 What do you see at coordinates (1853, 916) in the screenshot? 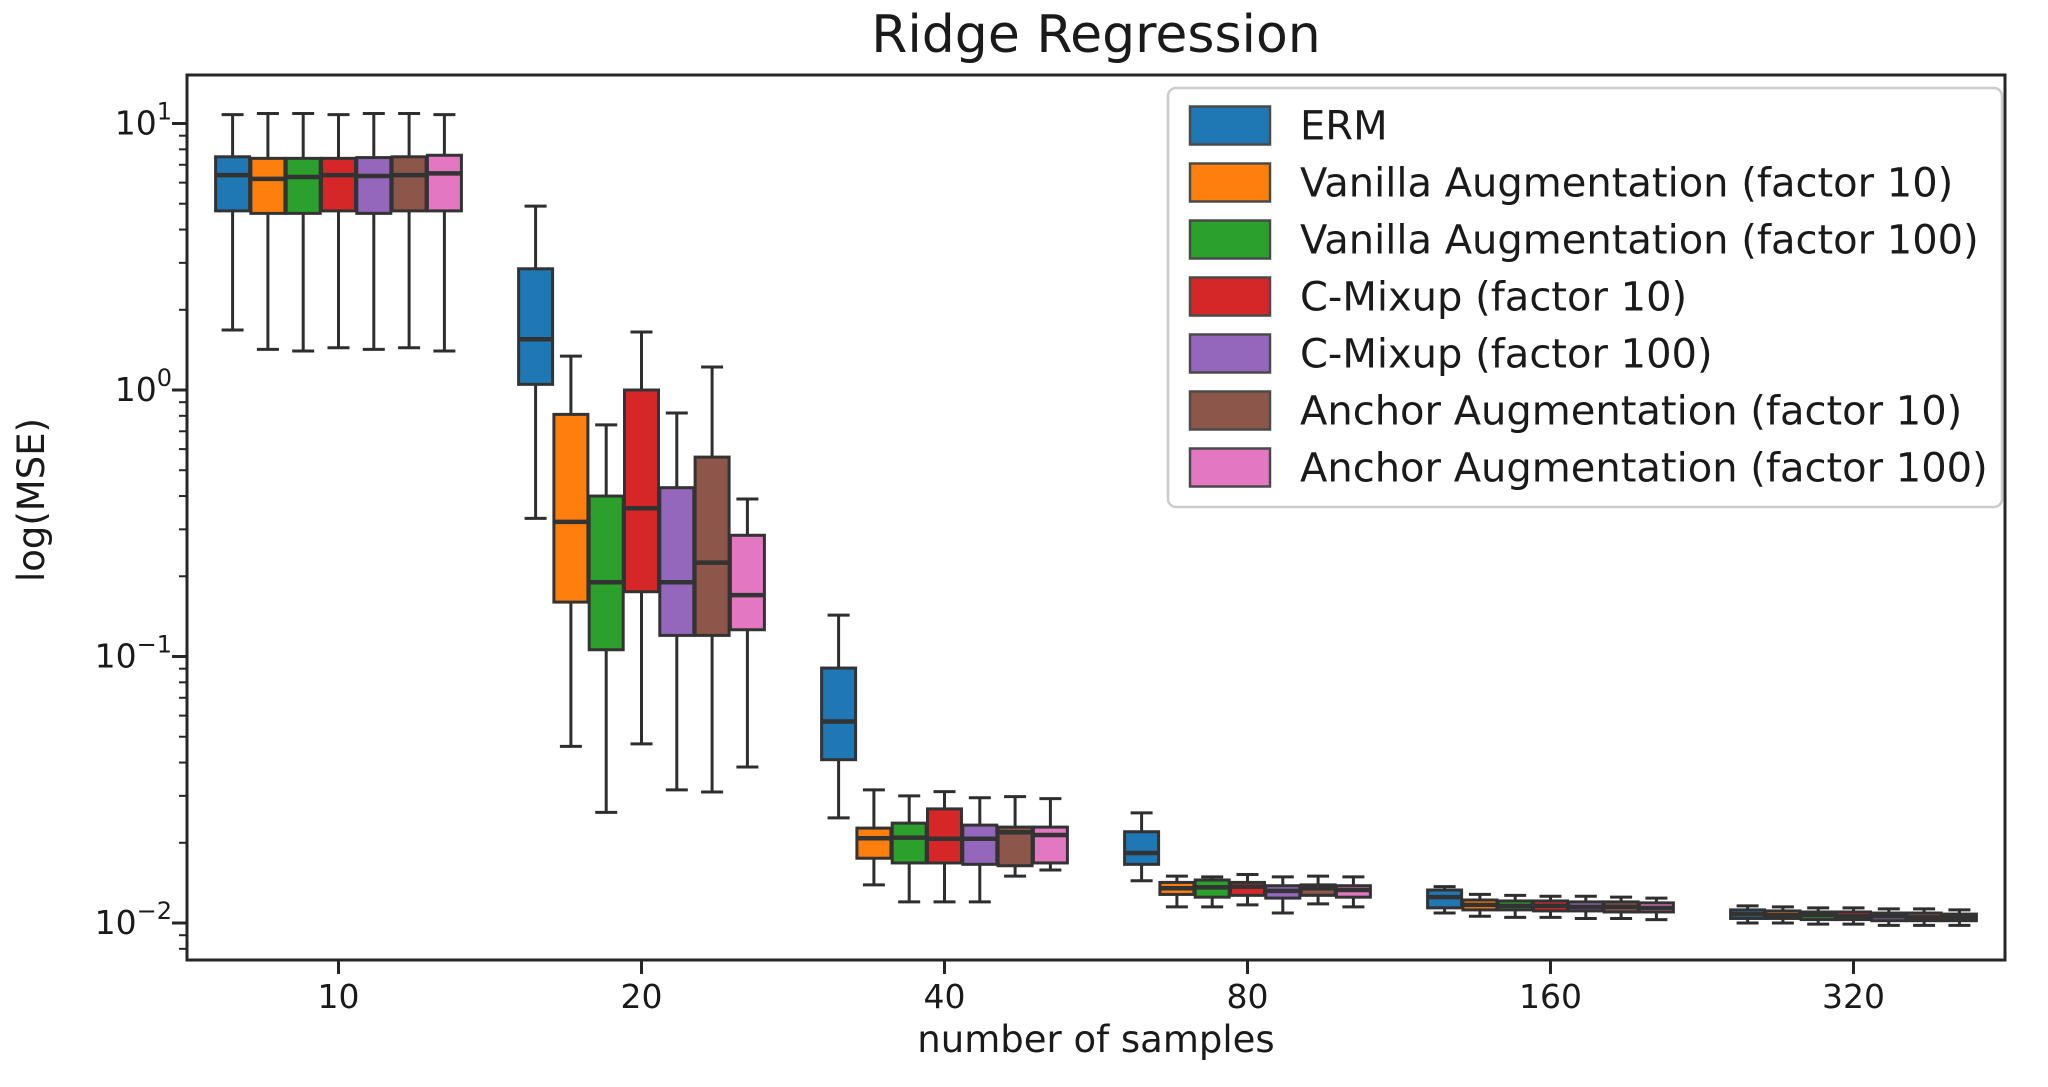
I see `box-c-mixup-factor-10-n320` at bounding box center [1853, 916].